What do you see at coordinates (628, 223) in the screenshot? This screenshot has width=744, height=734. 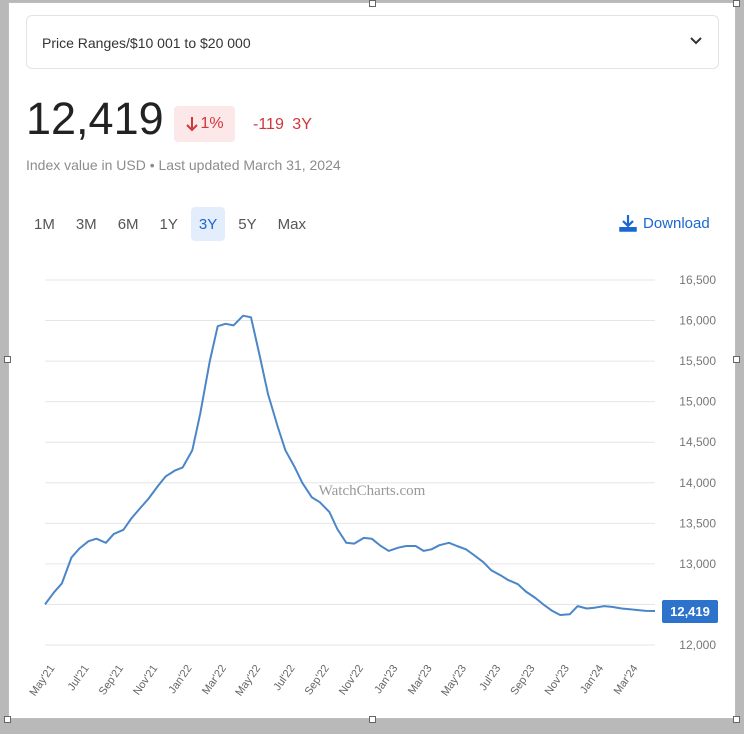 I see `download-icon` at bounding box center [628, 223].